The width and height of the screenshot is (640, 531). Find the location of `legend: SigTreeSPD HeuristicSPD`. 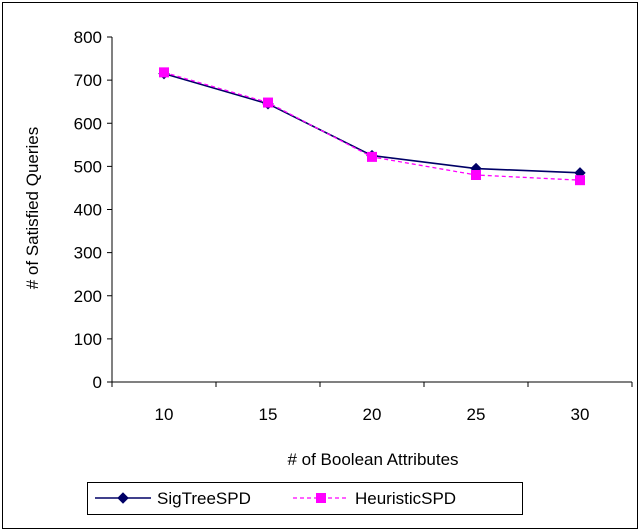

legend: SigTreeSPD HeuristicSPD is located at coordinates (305, 498).